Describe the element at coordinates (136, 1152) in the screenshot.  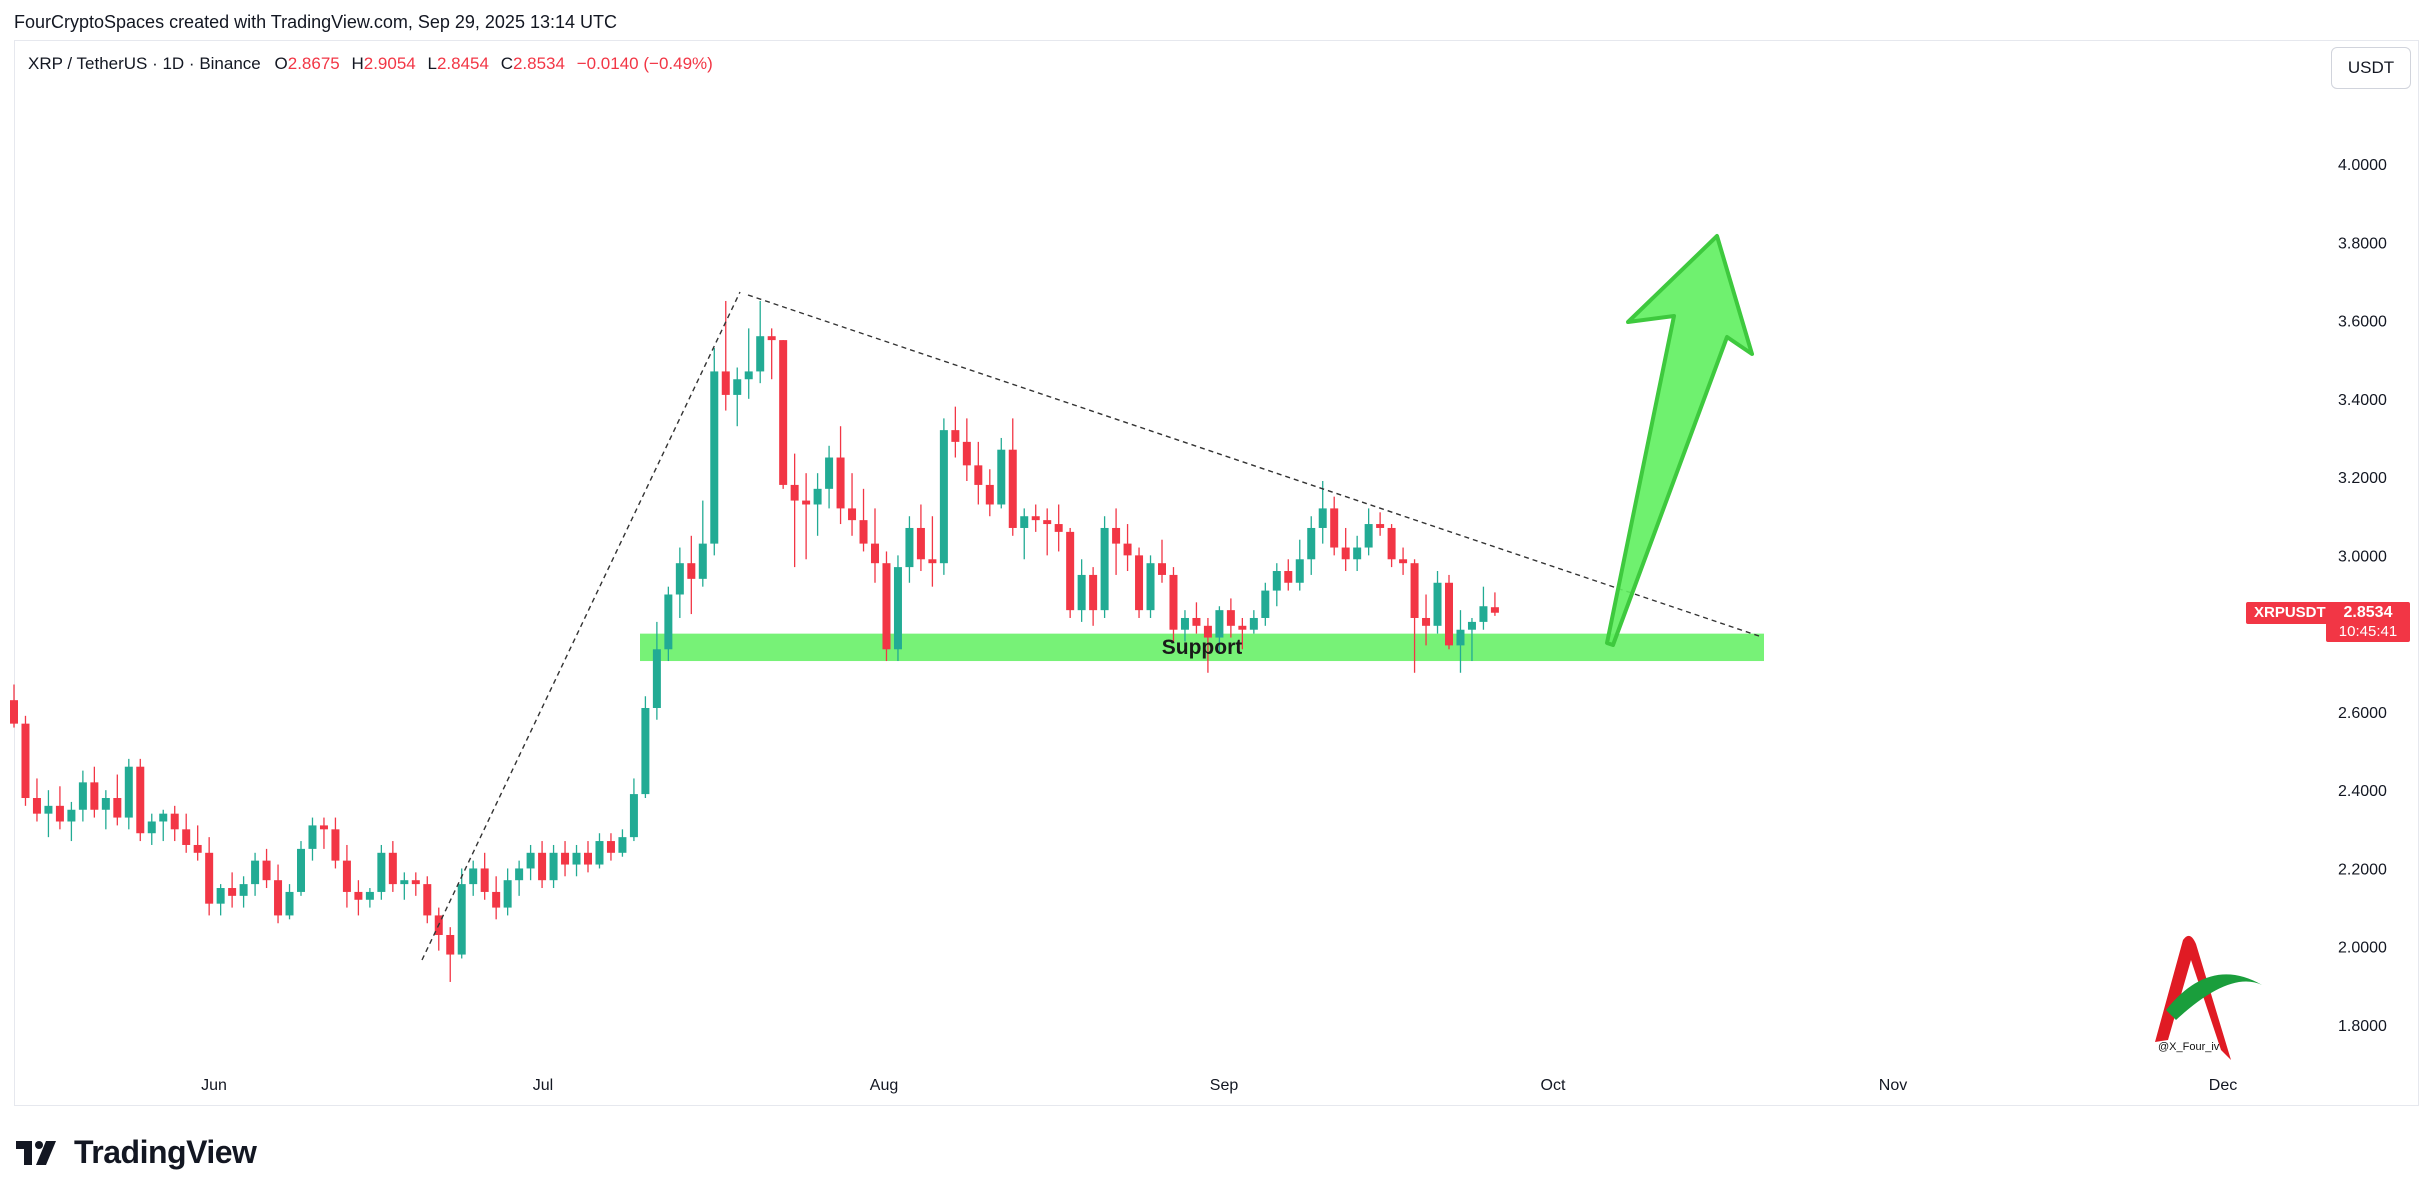
I see `tradingview-footer: TradingView` at that location.